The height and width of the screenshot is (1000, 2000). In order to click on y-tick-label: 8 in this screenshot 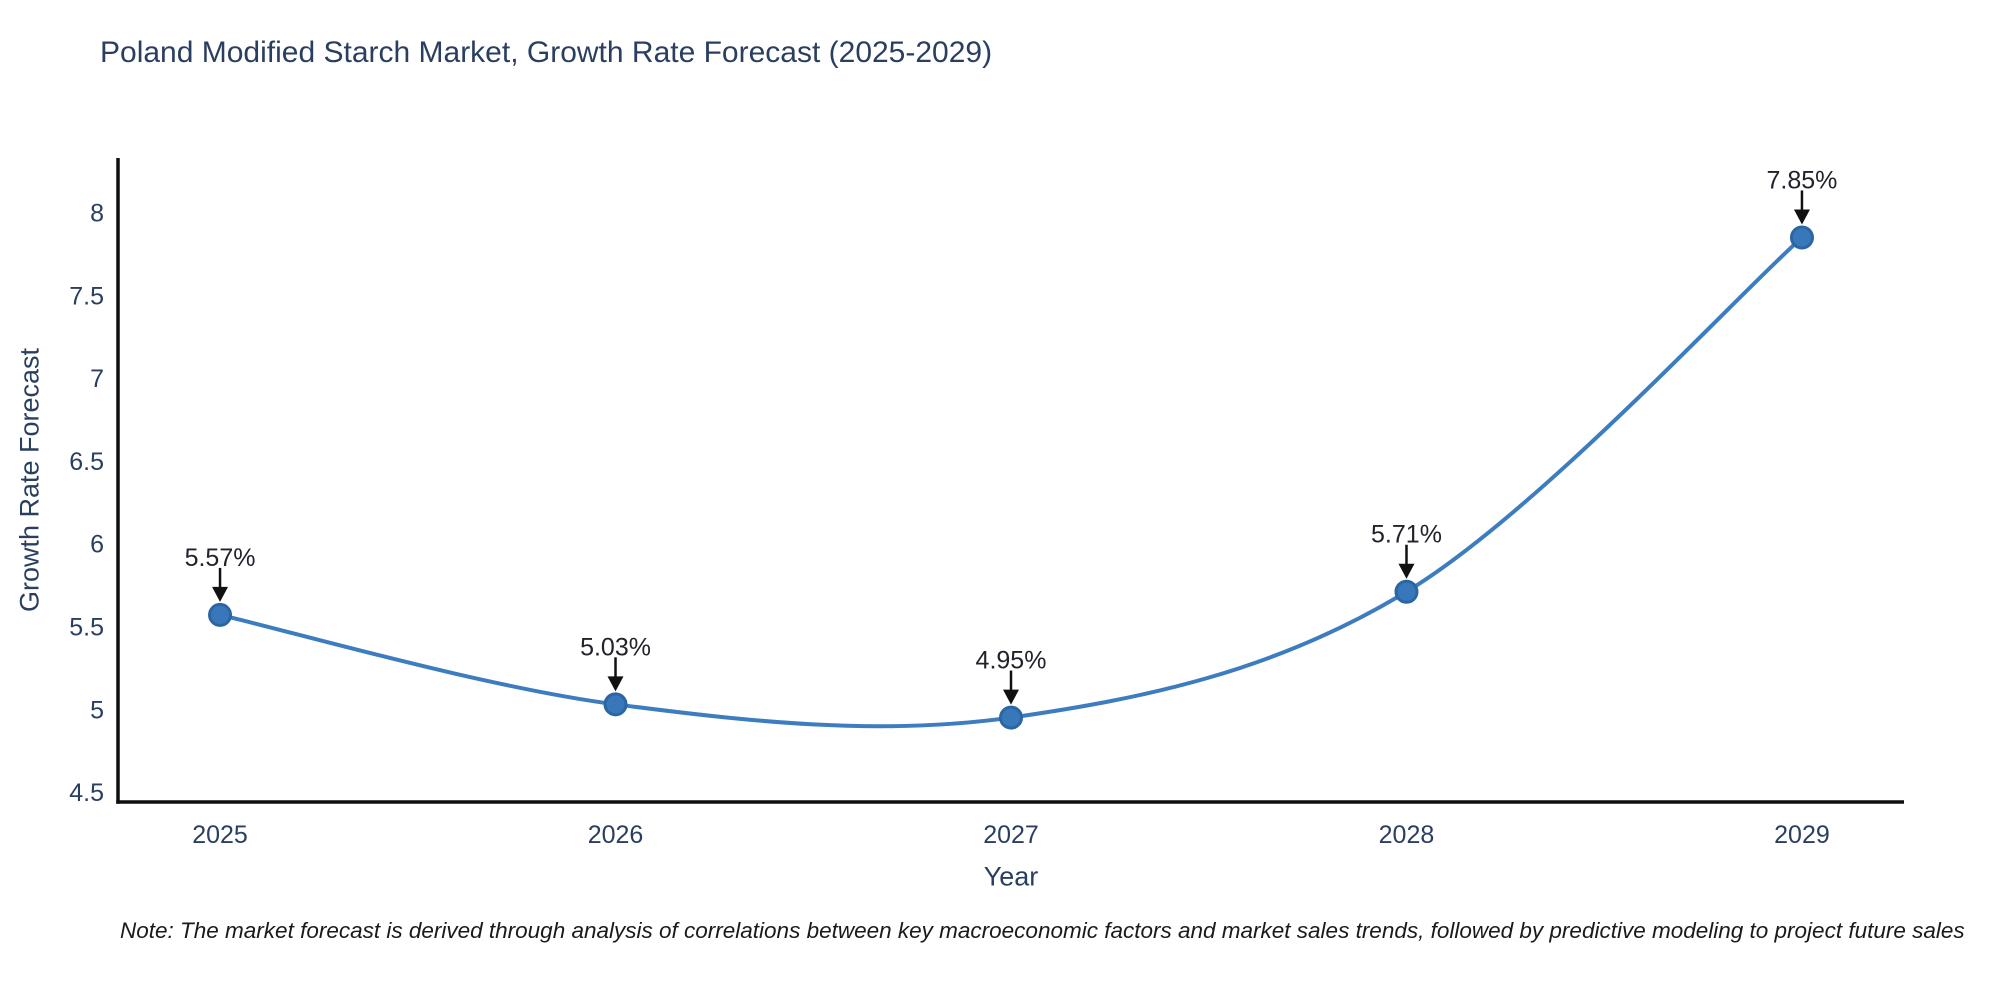, I will do `click(97, 214)`.